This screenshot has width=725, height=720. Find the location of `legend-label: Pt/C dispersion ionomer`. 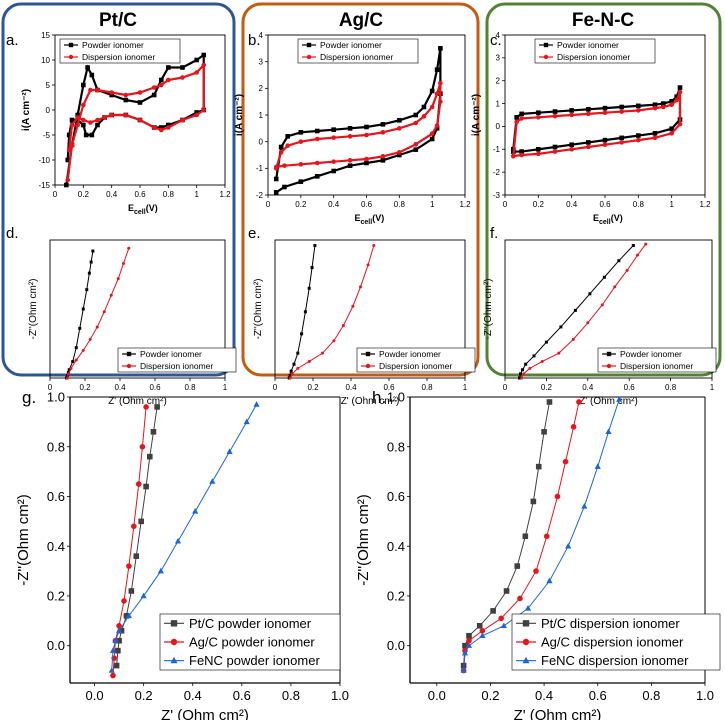

legend-label: Pt/C dispersion ionomer is located at coordinates (610, 623).